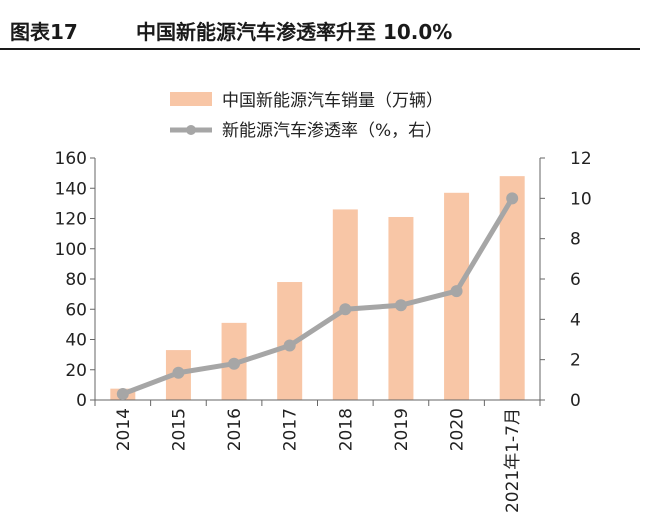 The image size is (655, 530). I want to click on y-left-tick-label: 40, so click(76, 341).